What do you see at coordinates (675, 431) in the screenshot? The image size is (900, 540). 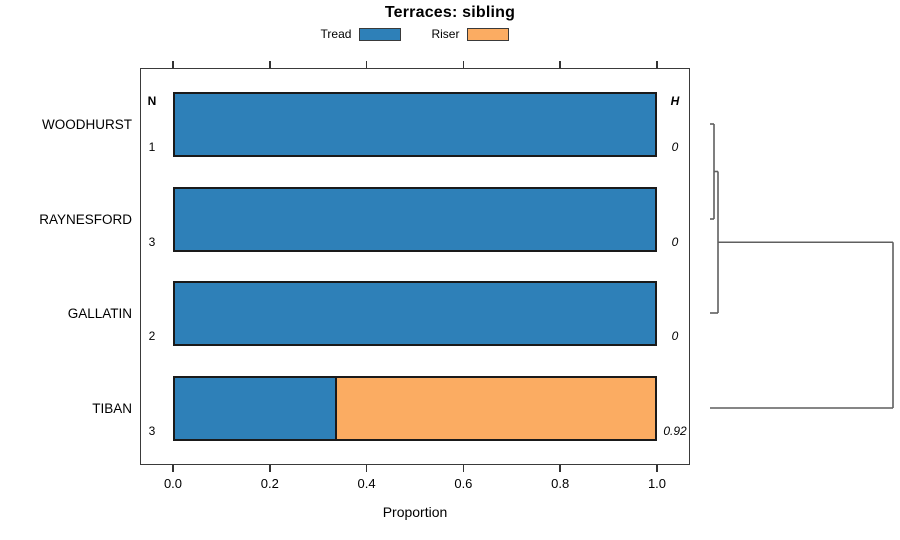 I see `h-value: 0.92` at bounding box center [675, 431].